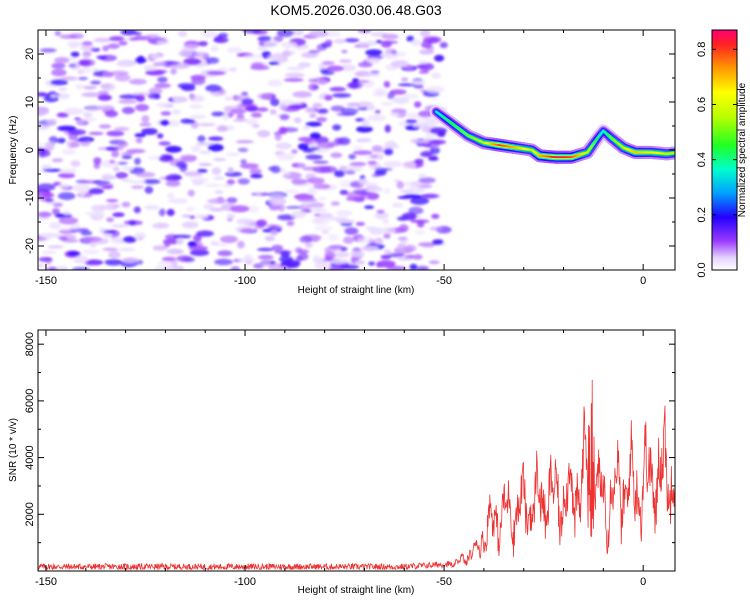 This screenshot has width=750, height=600. I want to click on x-tick-label: -50, so click(444, 582).